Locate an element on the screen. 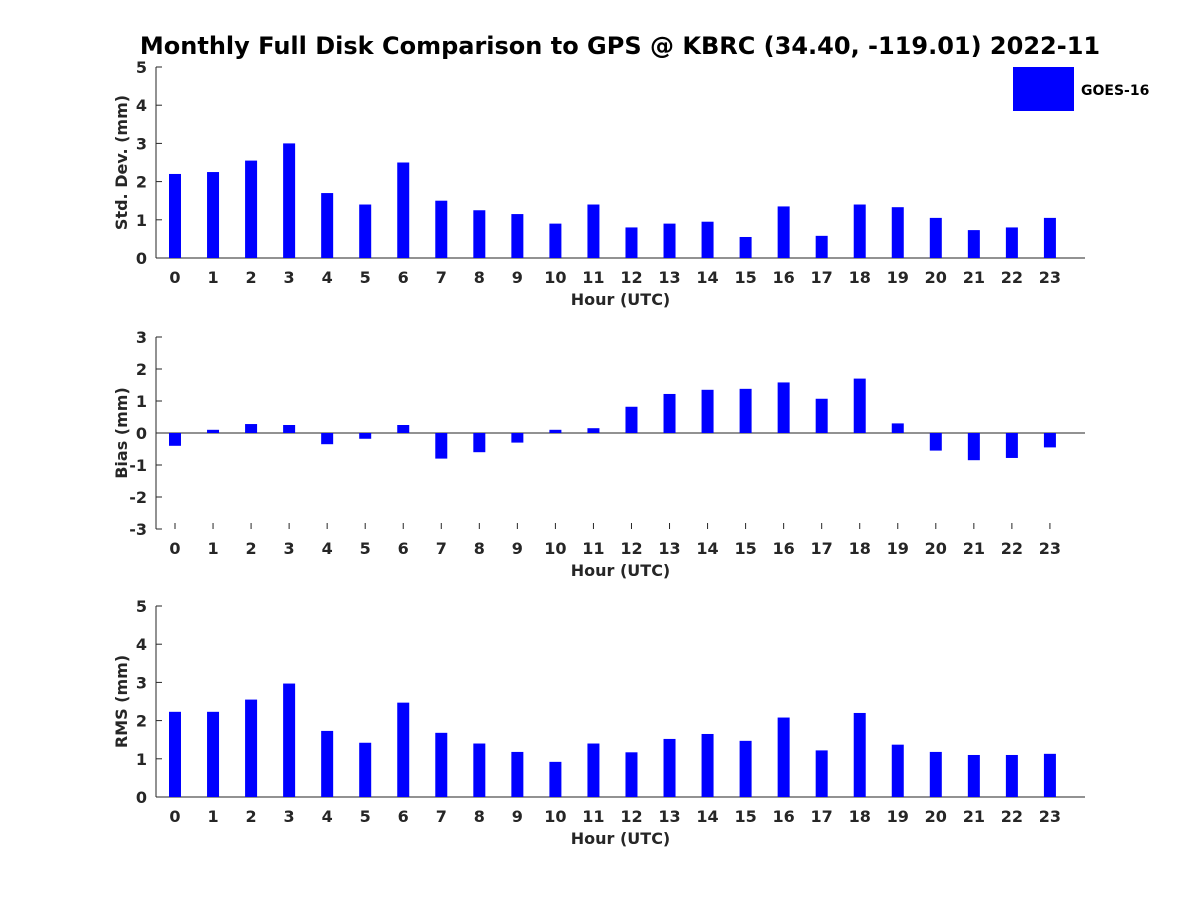 The image size is (1200, 900). legend: GOES-16 is located at coordinates (1081, 89).